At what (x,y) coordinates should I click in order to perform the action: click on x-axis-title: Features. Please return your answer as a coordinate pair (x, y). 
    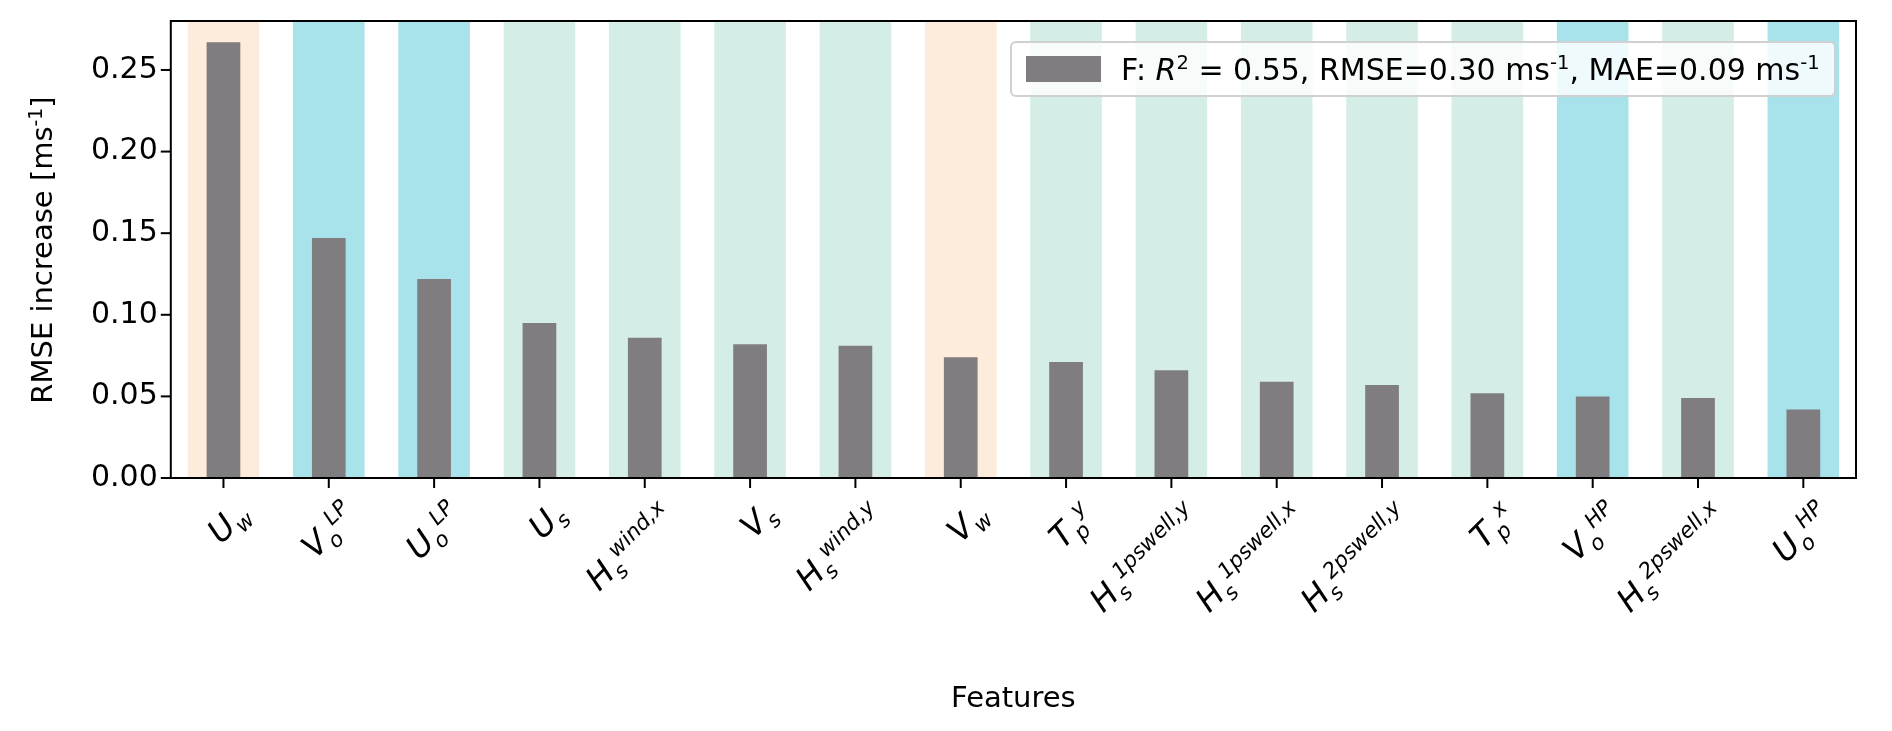
    Looking at the image, I should click on (1013, 697).